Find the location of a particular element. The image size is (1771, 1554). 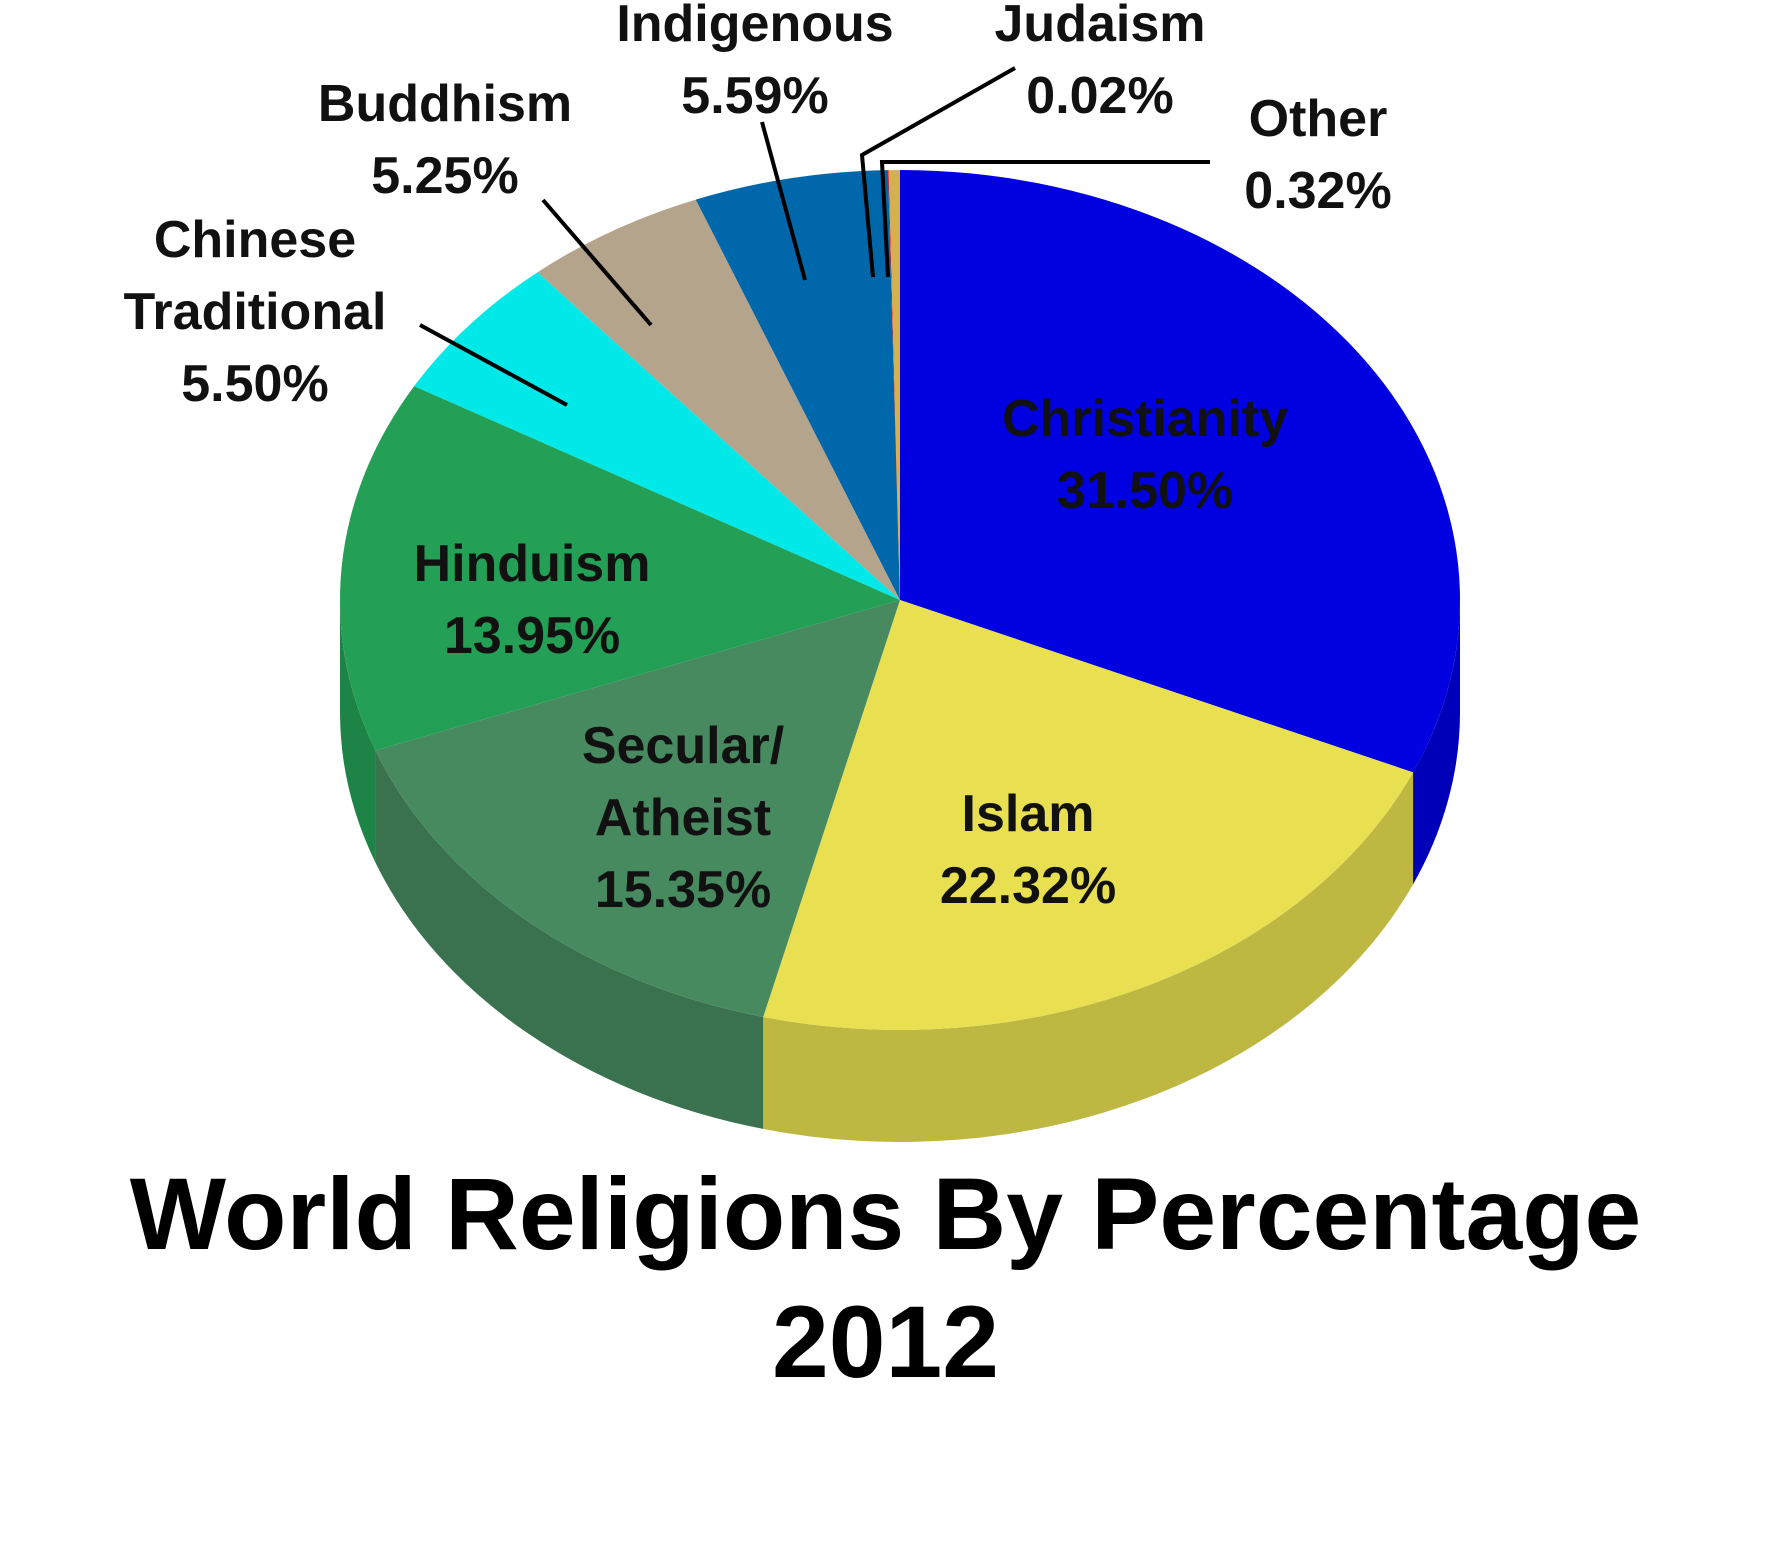

category-label: Christianity is located at coordinates (1145, 419).